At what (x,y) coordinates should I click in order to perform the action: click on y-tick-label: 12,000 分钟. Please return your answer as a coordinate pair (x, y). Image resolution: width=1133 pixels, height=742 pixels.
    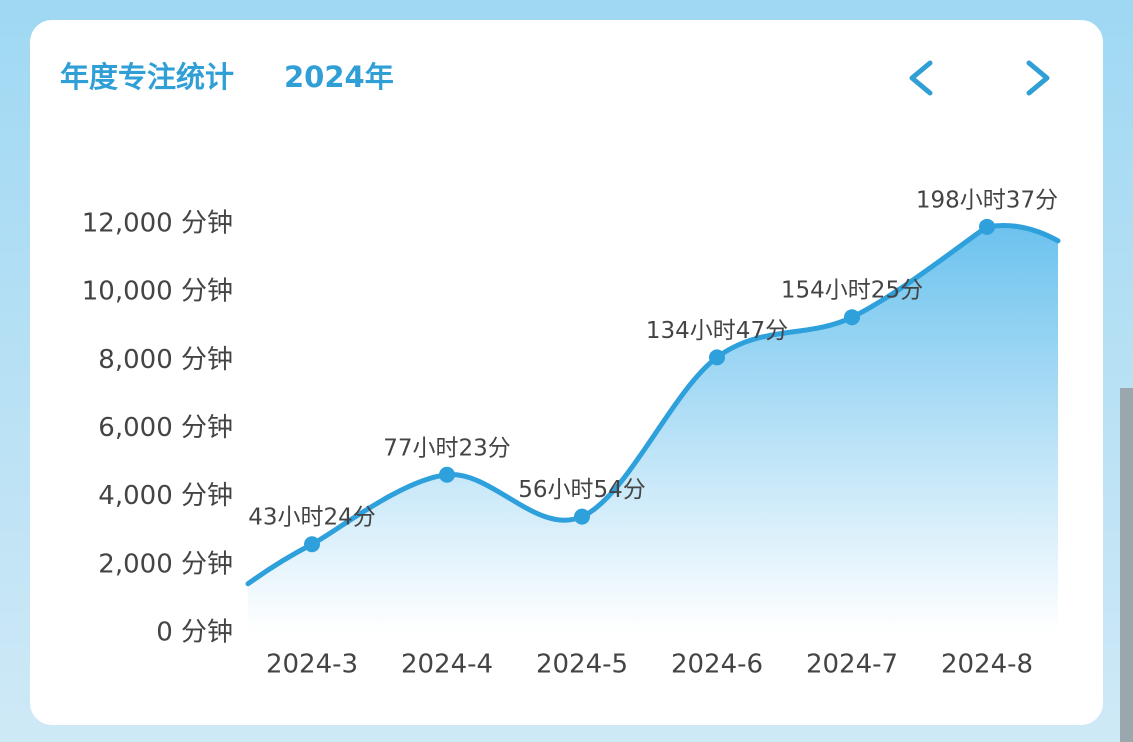
    Looking at the image, I should click on (157, 224).